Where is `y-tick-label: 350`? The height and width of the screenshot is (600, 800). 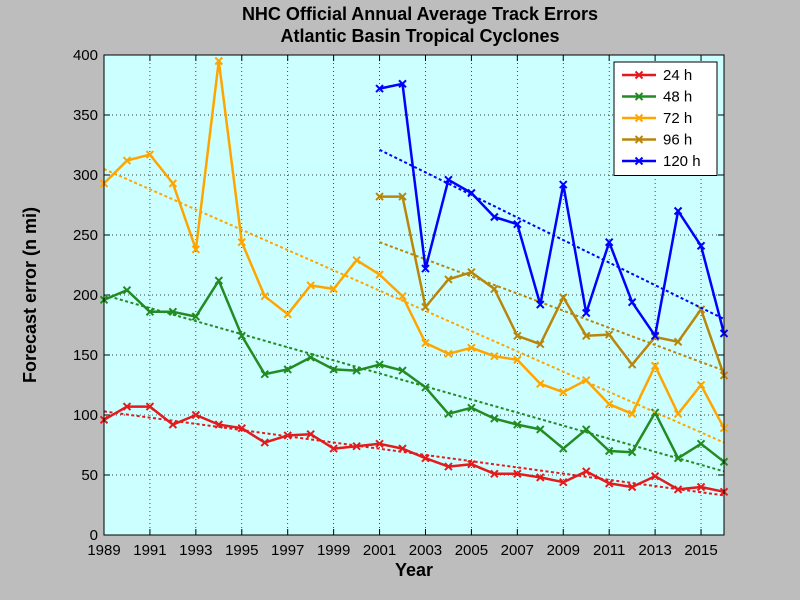 y-tick-label: 350 is located at coordinates (85, 115).